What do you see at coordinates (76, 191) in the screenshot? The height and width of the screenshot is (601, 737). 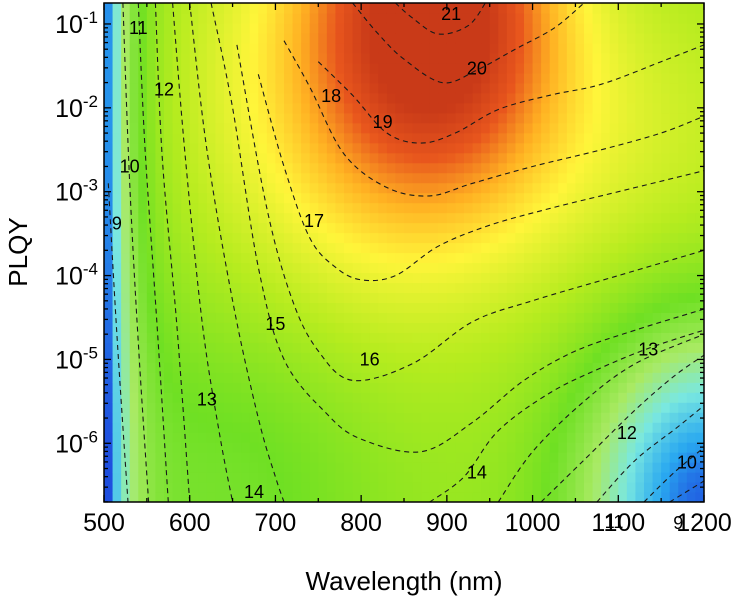 I see `y-tick-label: 10-3` at bounding box center [76, 191].